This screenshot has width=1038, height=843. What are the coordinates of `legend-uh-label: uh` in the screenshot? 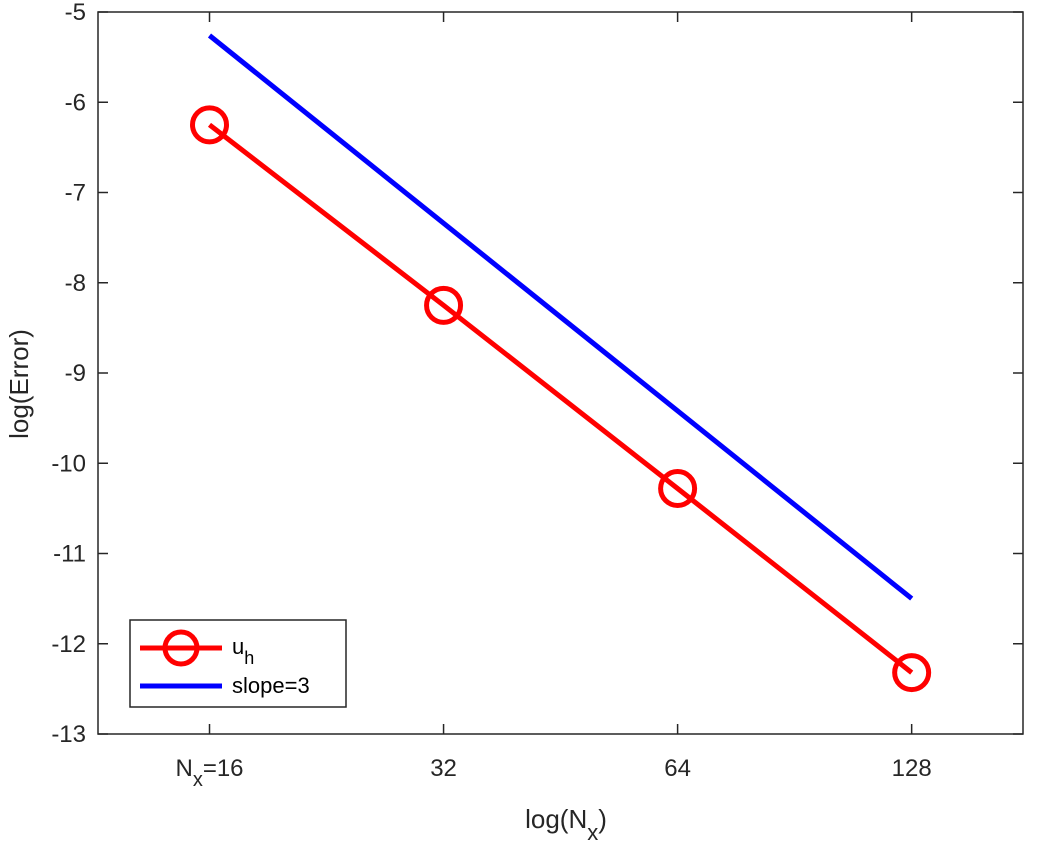 It's located at (243, 651).